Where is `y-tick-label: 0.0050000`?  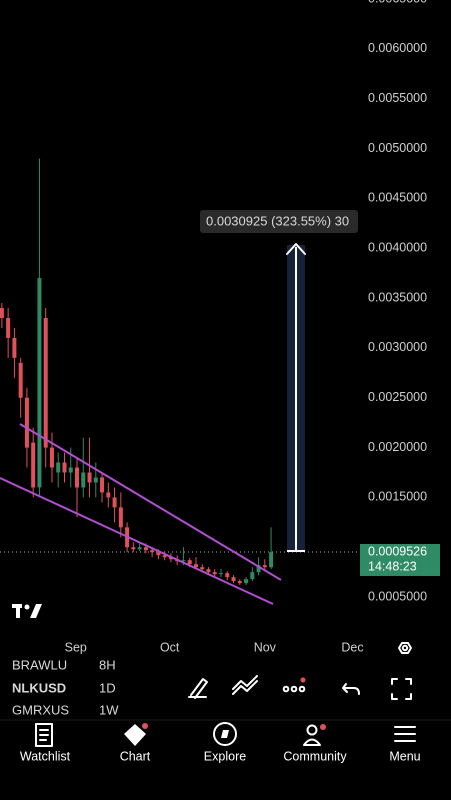
y-tick-label: 0.0050000 is located at coordinates (397, 148).